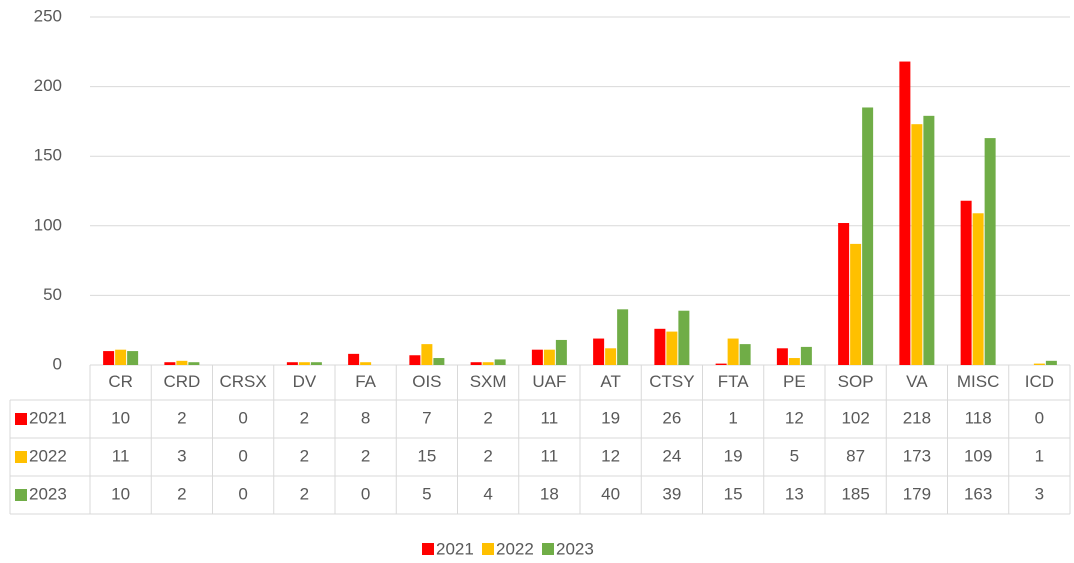 The width and height of the screenshot is (1074, 563). I want to click on table-value: 8, so click(365, 417).